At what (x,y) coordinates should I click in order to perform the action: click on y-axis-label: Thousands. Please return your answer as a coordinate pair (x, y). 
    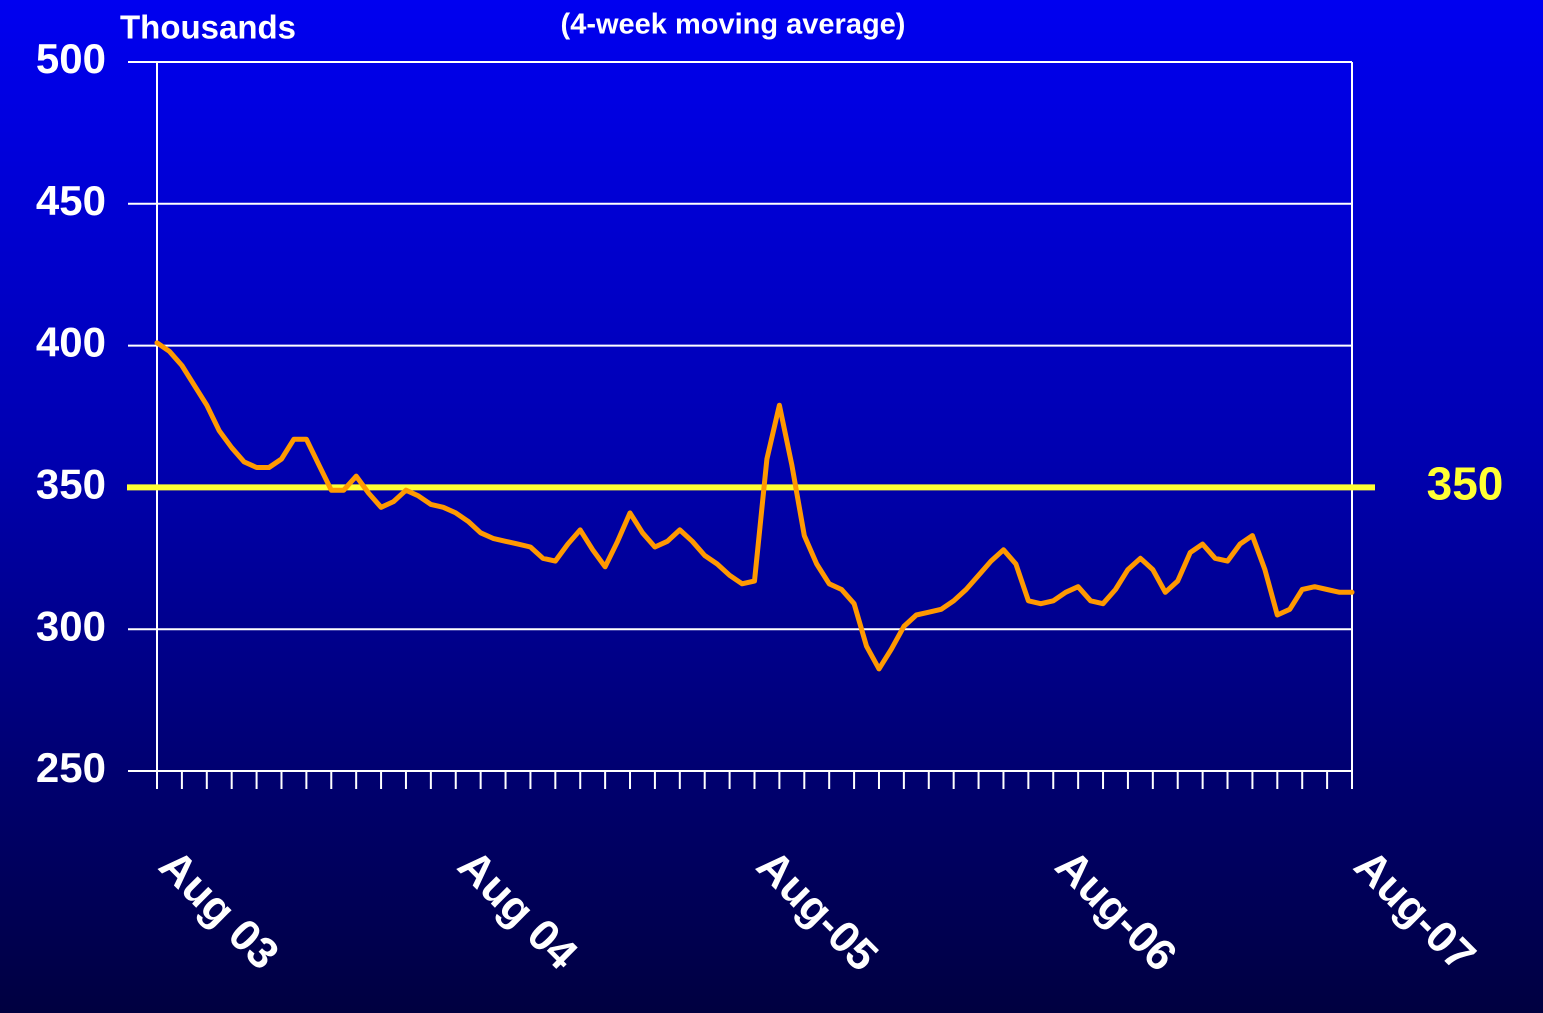
    Looking at the image, I should click on (208, 27).